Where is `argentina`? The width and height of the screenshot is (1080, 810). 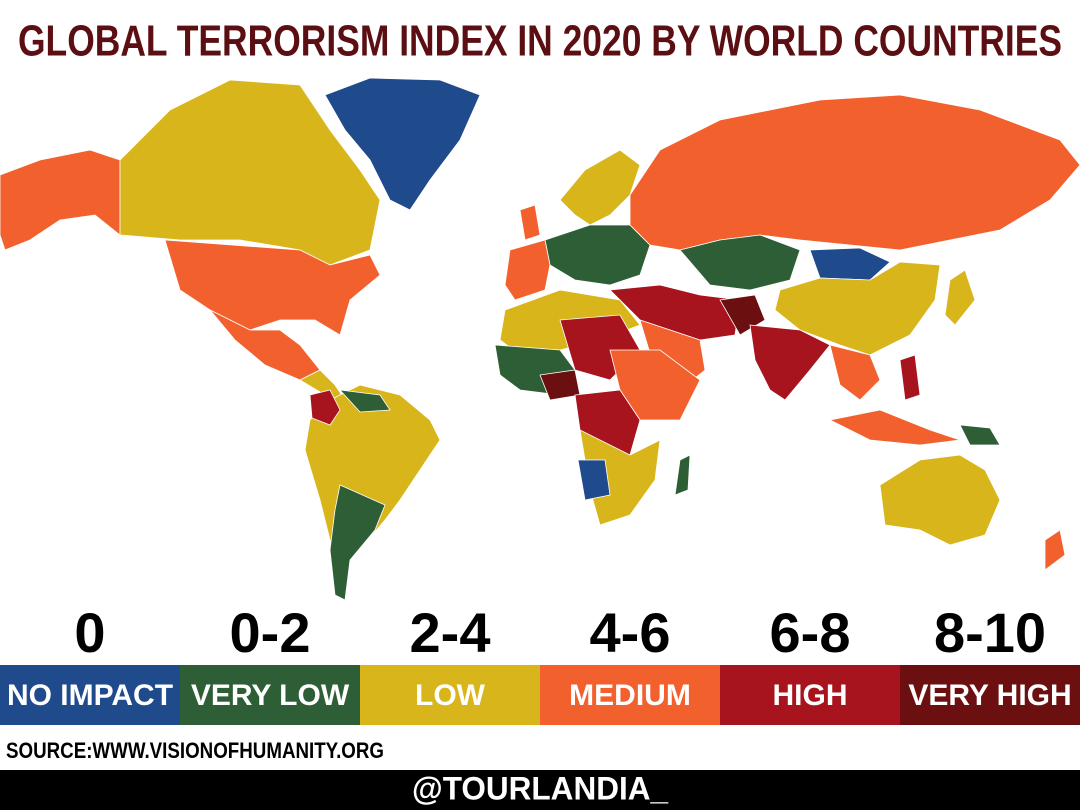 argentina is located at coordinates (357, 542).